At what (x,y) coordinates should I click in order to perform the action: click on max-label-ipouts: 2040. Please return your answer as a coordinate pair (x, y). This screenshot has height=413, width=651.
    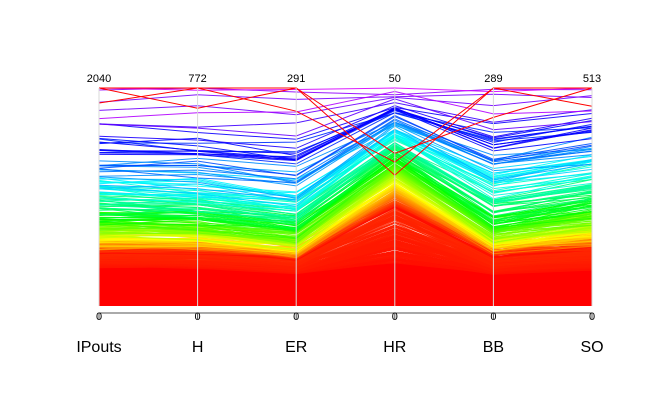
    Looking at the image, I should click on (99, 79).